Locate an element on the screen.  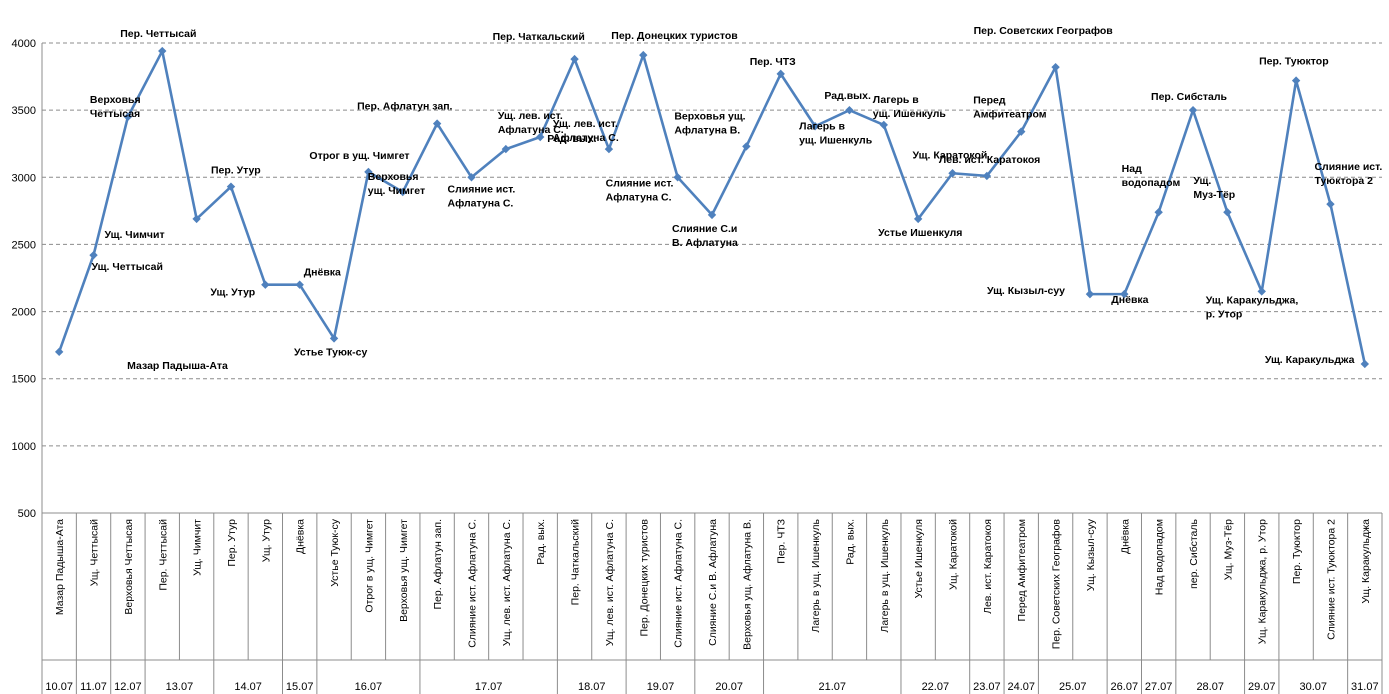
point-label: Ущ. Четтысай is located at coordinates (127, 267).